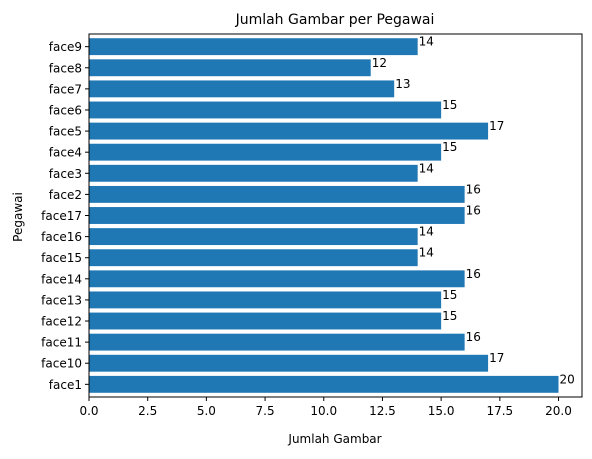 The height and width of the screenshot is (459, 592). Describe the element at coordinates (253, 46) in the screenshot. I see `bar-face9` at that location.